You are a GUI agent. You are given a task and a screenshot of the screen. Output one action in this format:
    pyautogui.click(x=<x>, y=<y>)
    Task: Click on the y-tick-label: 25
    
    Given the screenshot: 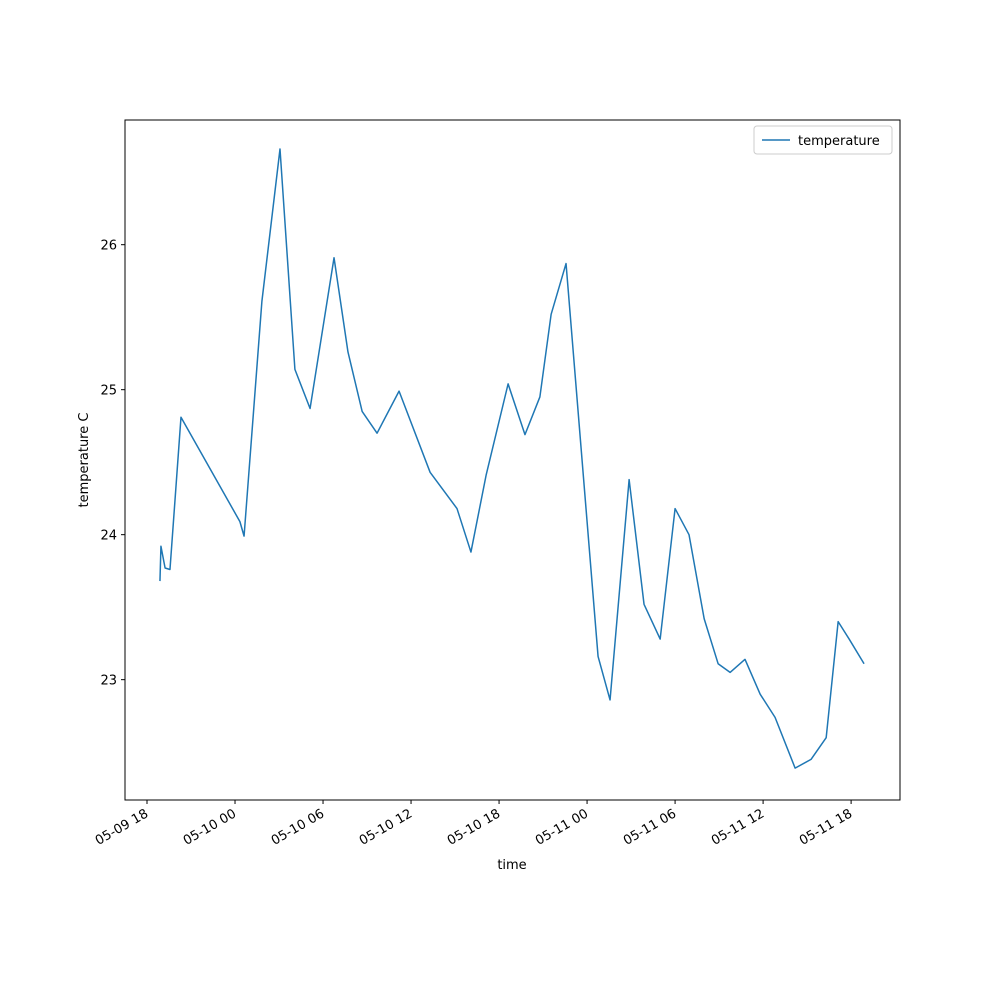 What is the action you would take?
    pyautogui.click(x=108, y=391)
    